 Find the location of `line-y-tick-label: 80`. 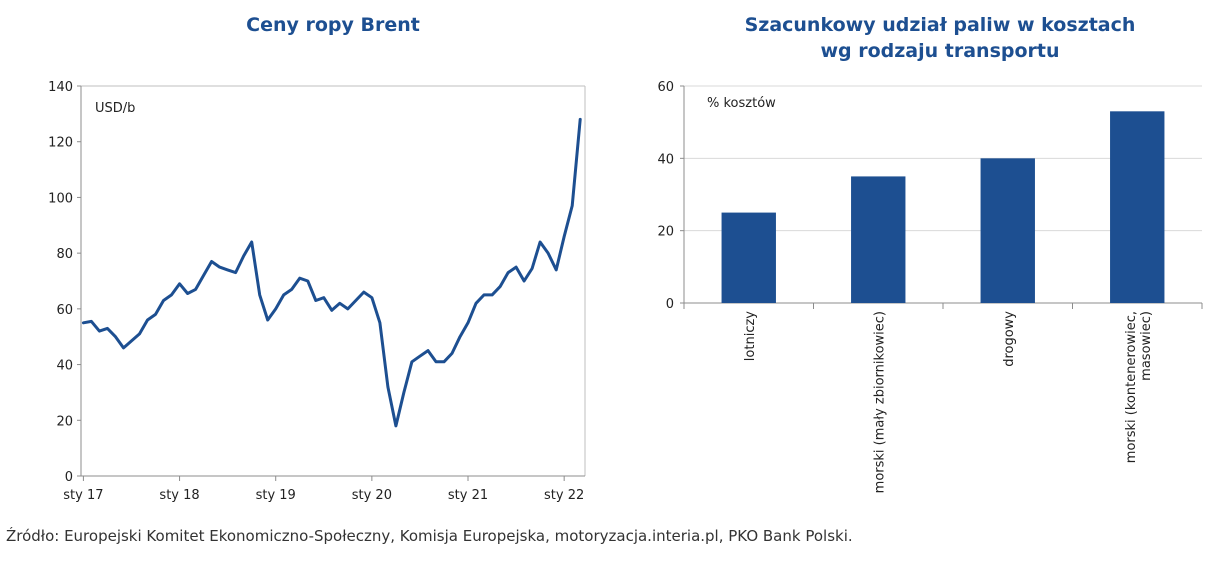

line-y-tick-label: 80 is located at coordinates (64, 254).